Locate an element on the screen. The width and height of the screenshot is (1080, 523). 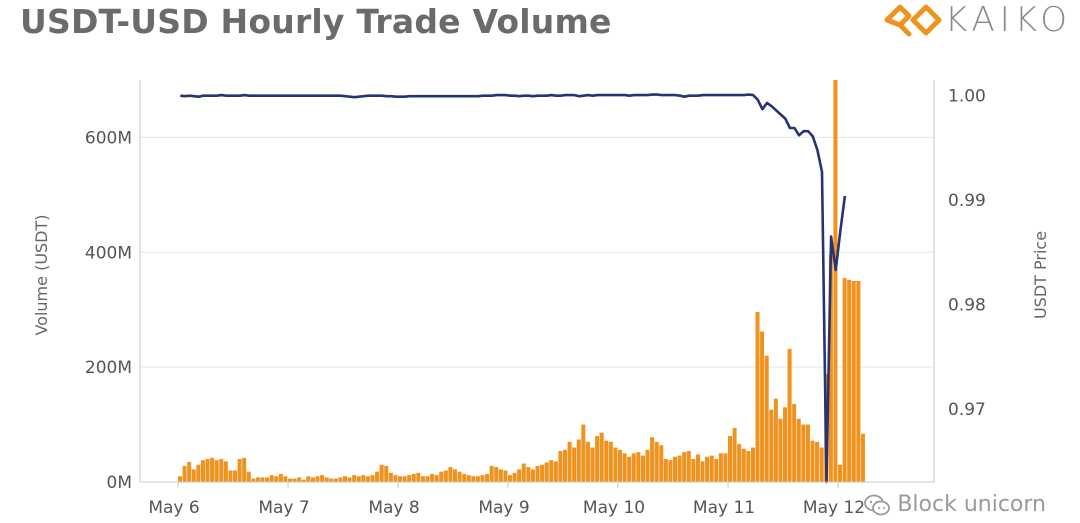
watermark: Block unicorn is located at coordinates (954, 504).